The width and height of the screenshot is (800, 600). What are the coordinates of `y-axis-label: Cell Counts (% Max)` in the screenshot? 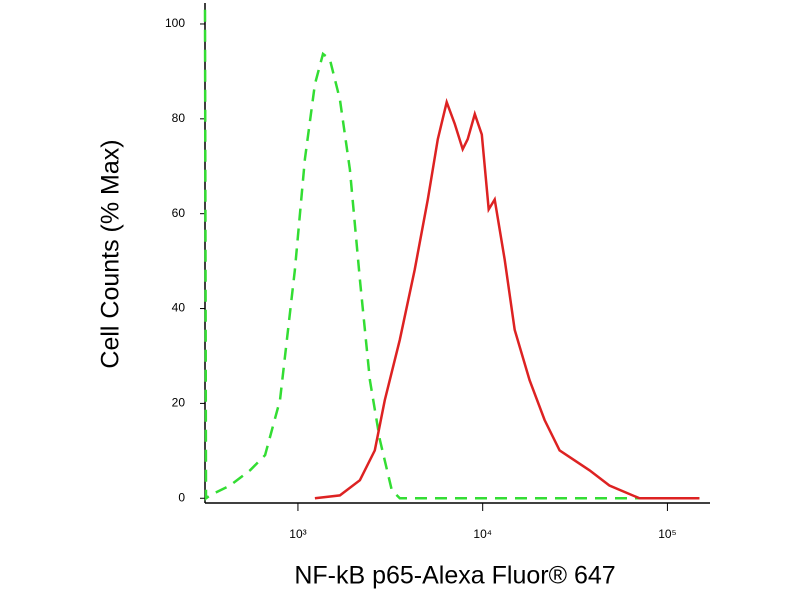 It's located at (111, 253).